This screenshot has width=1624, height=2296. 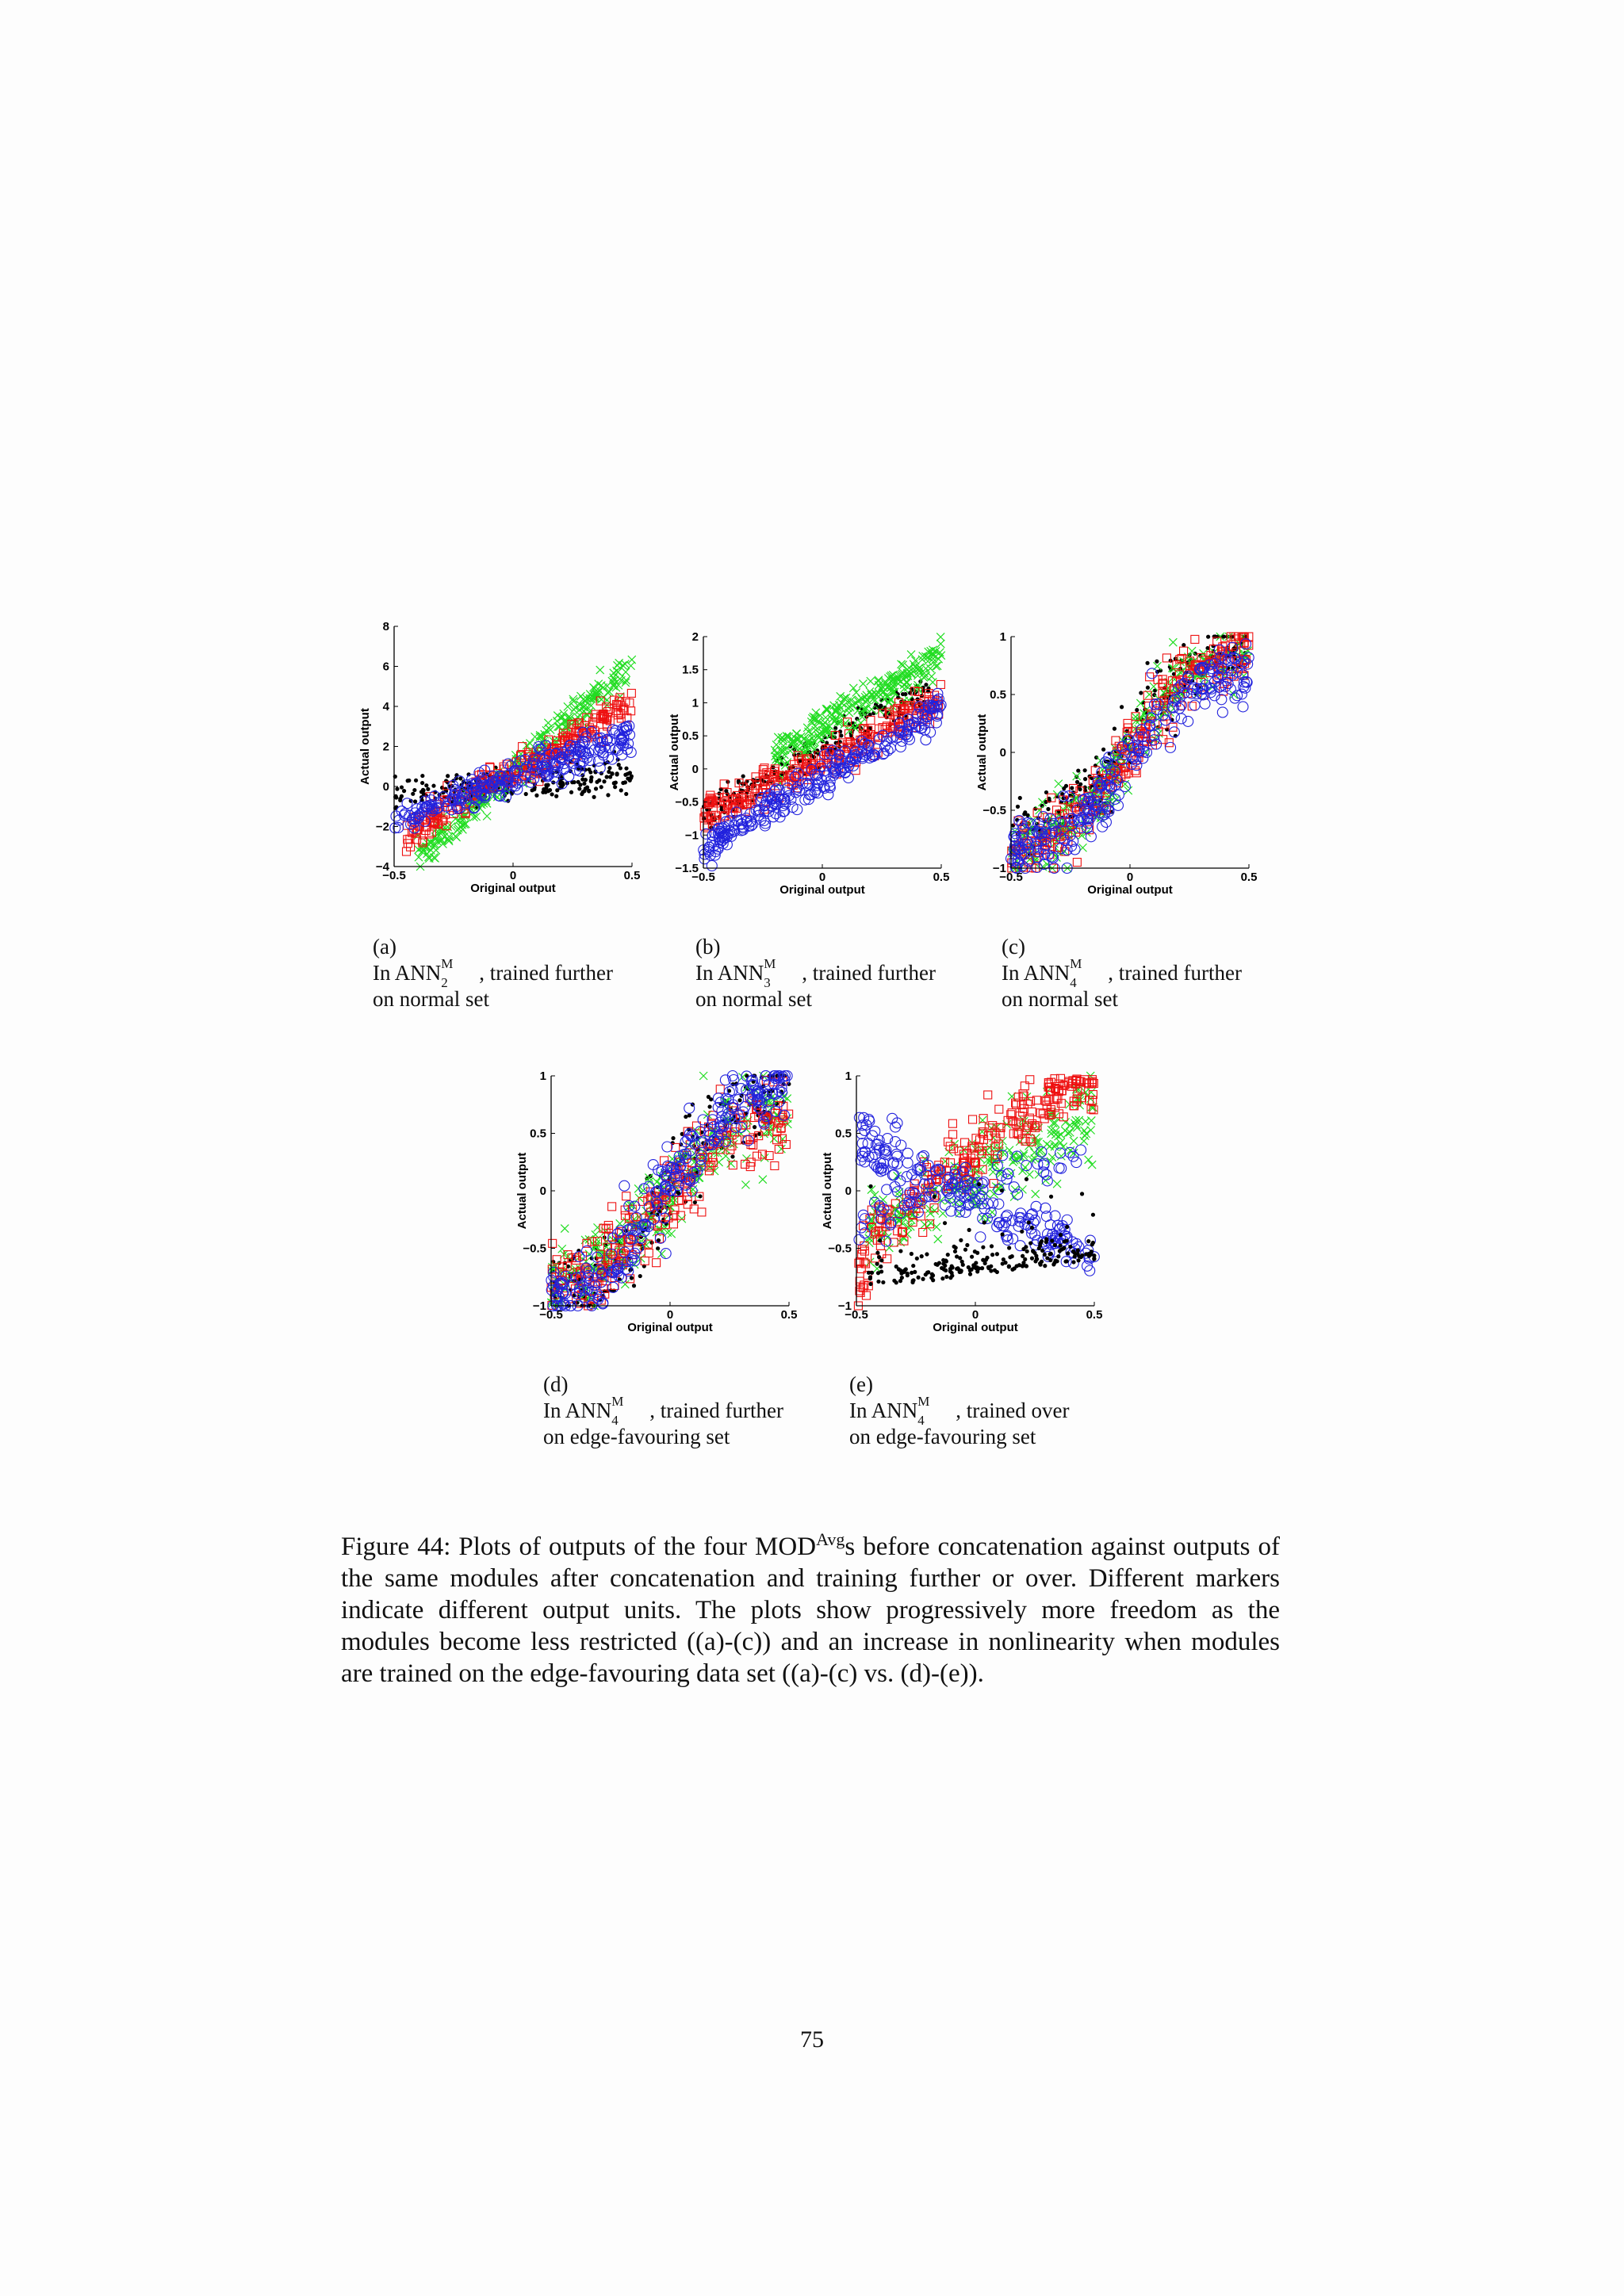 What do you see at coordinates (386, 667) in the screenshot?
I see `y-tick-label: 6` at bounding box center [386, 667].